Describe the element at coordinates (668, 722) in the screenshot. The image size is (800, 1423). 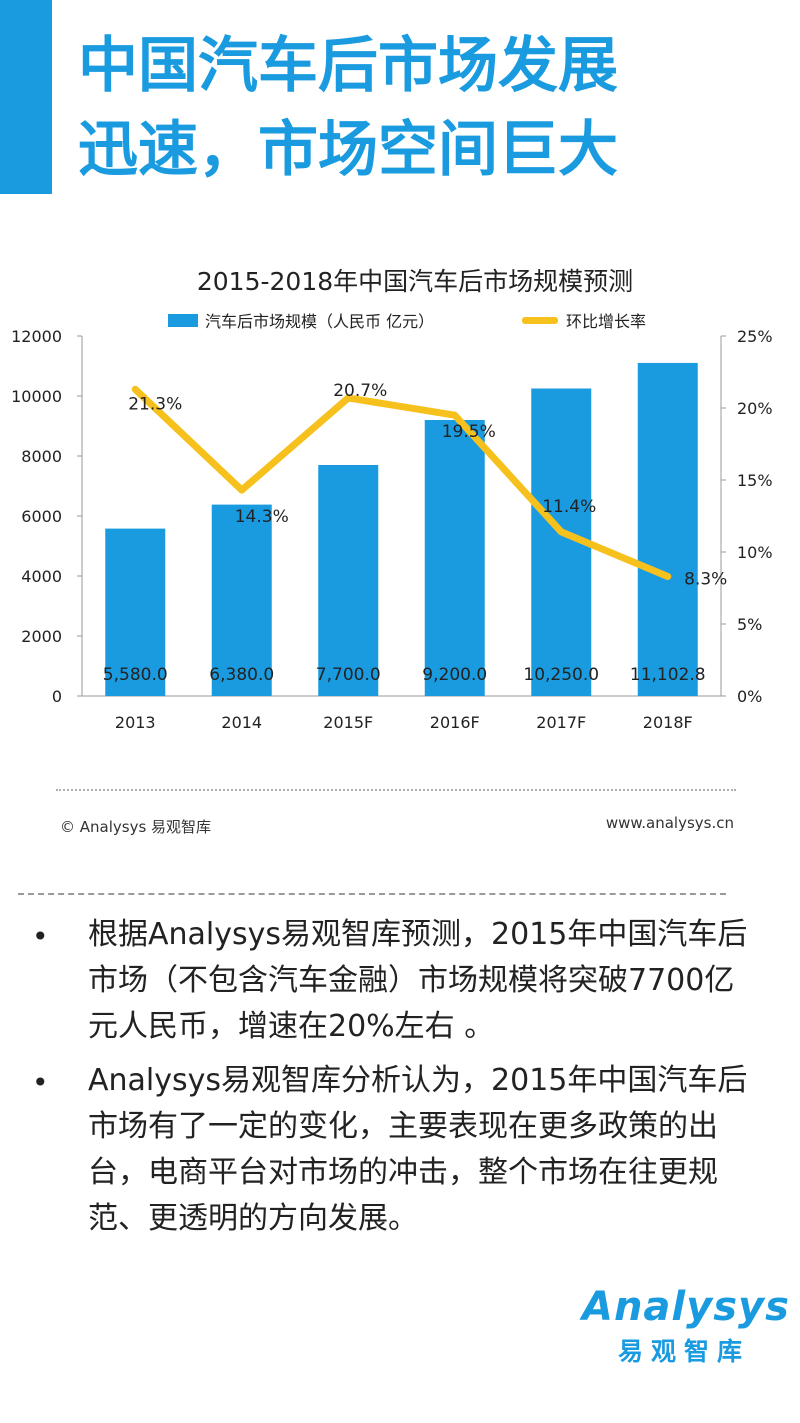
I see `x-axis-tick-label: 2018F` at that location.